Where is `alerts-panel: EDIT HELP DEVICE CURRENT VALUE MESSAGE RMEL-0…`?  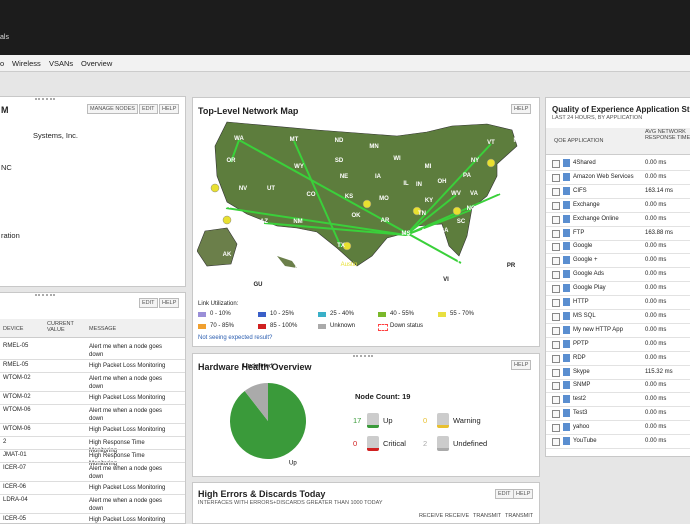
alerts-panel: EDIT HELP DEVICE CURRENT VALUE MESSAGE RMEL-0… is located at coordinates (93, 408).